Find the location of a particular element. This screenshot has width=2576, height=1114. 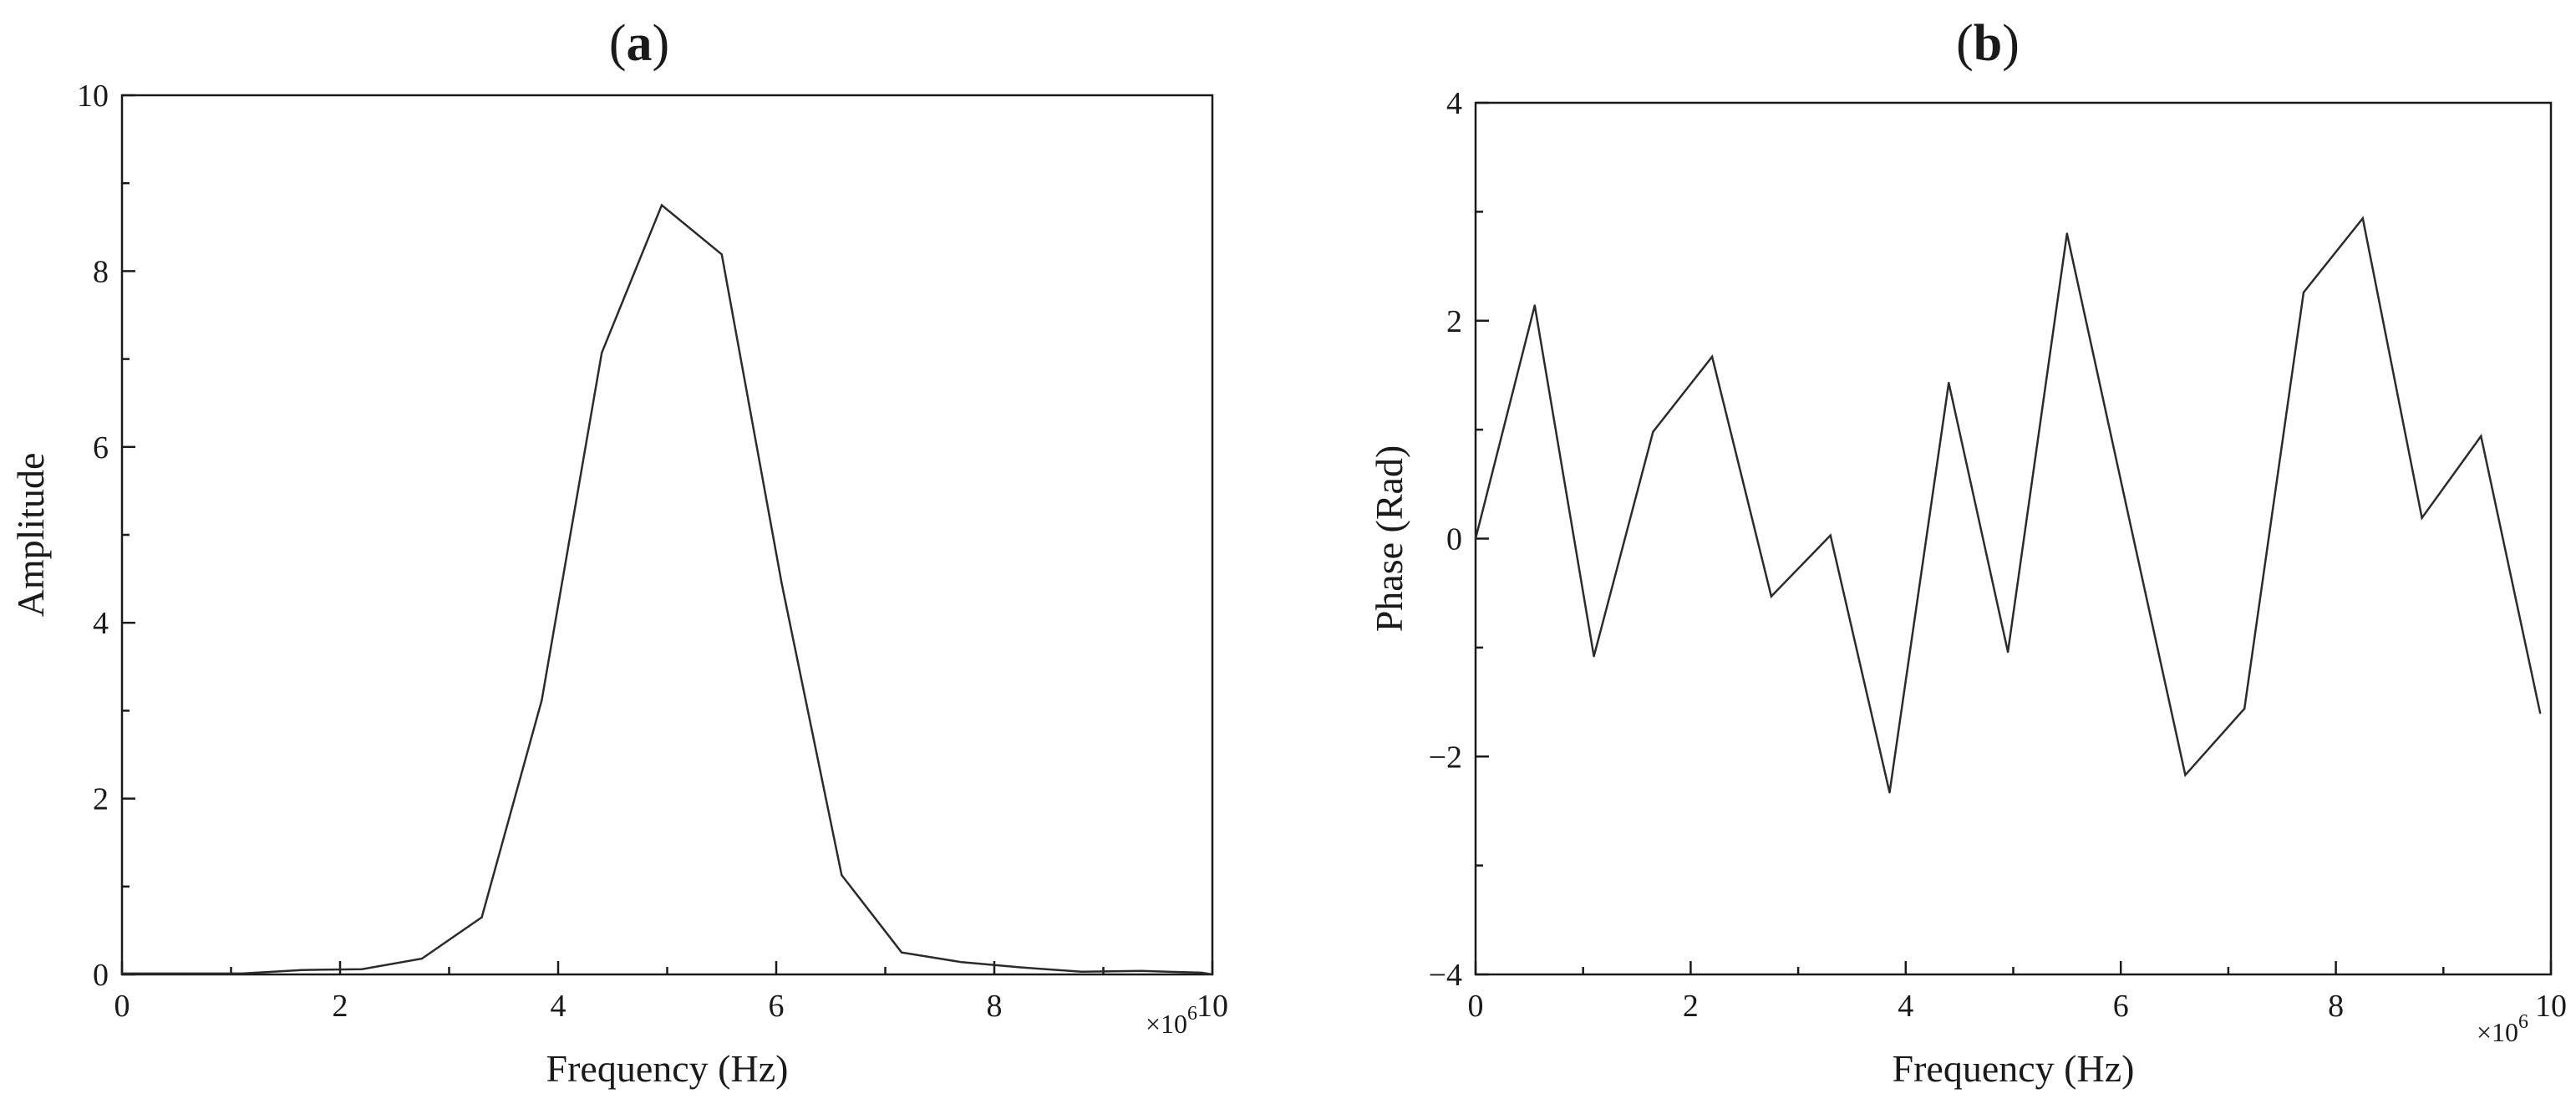

panel-label: (a) is located at coordinates (639, 43).